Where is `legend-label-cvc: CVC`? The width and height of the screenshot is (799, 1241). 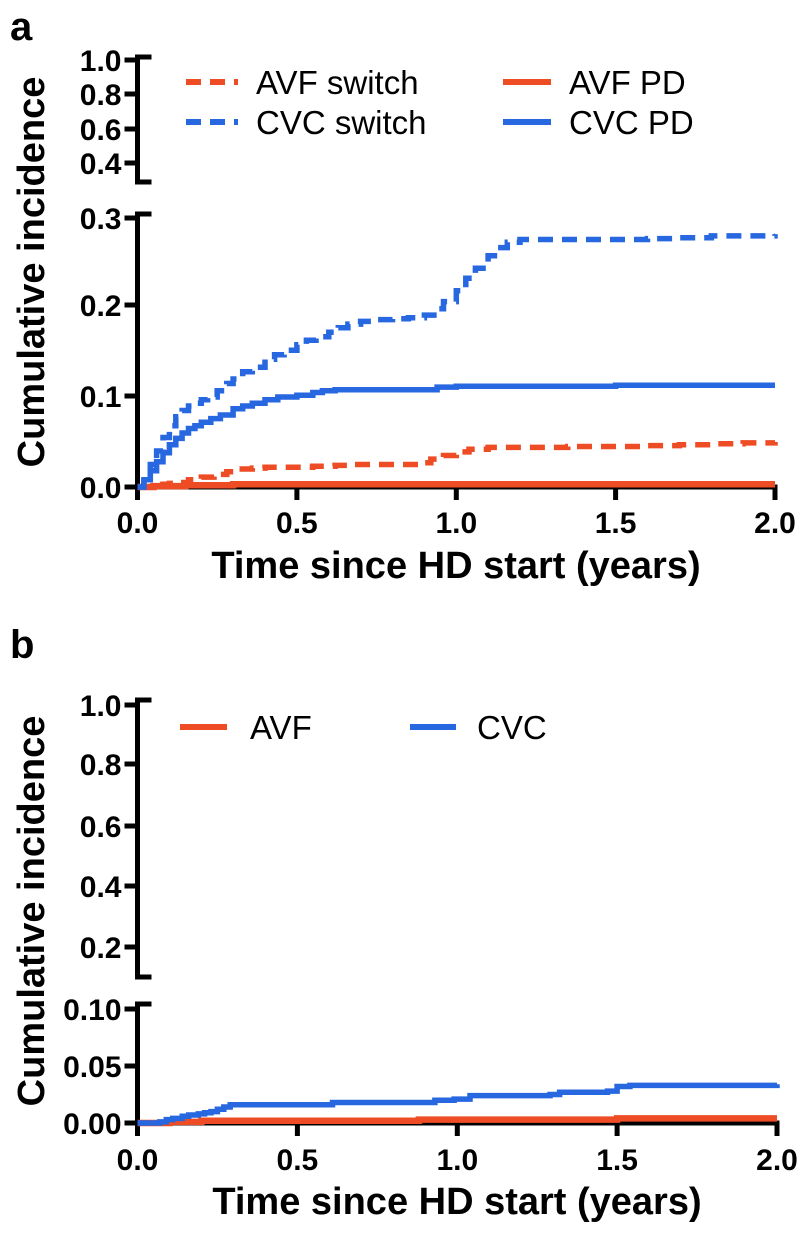
legend-label-cvc: CVC is located at coordinates (512, 727).